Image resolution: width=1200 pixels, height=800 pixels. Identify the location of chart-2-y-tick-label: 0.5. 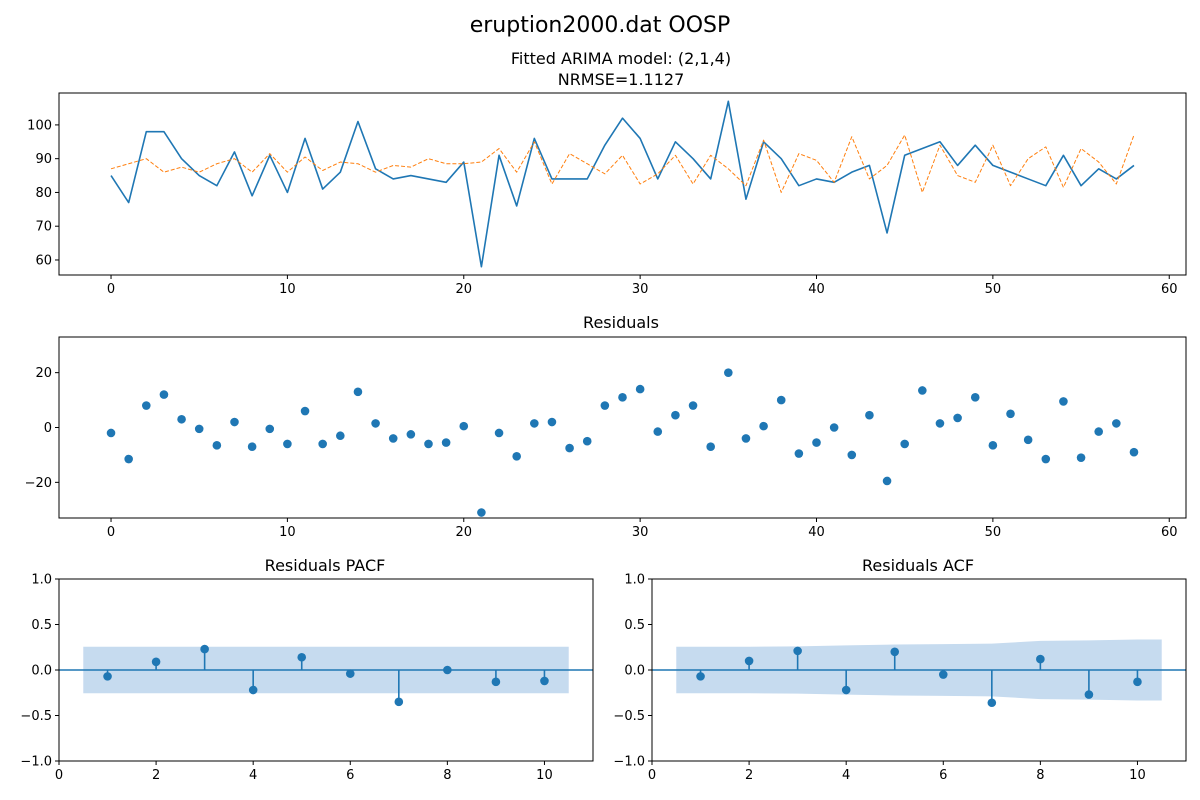
(41, 625).